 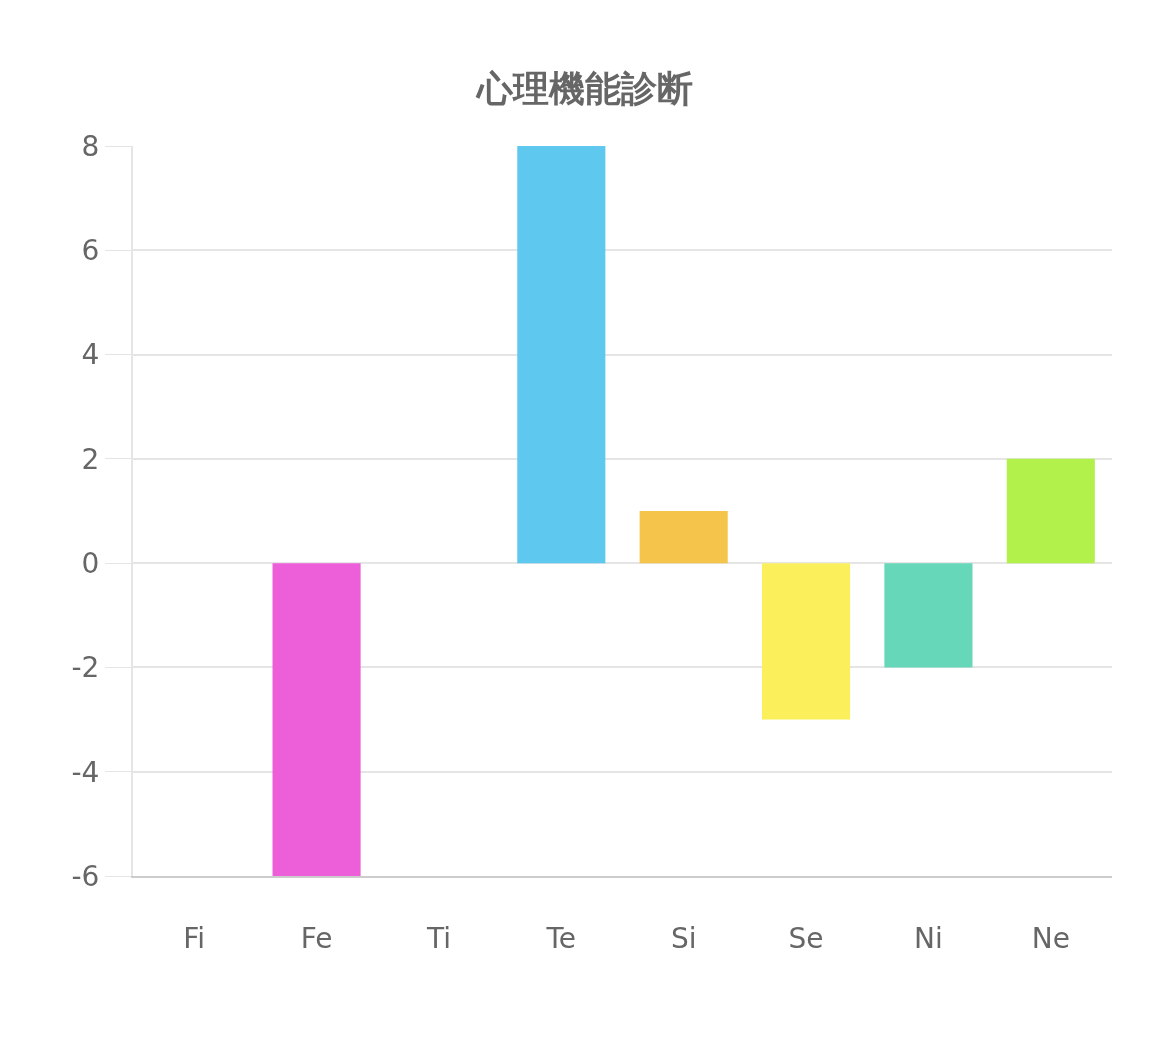 What do you see at coordinates (90, 146) in the screenshot?
I see `y-tick-label: 8` at bounding box center [90, 146].